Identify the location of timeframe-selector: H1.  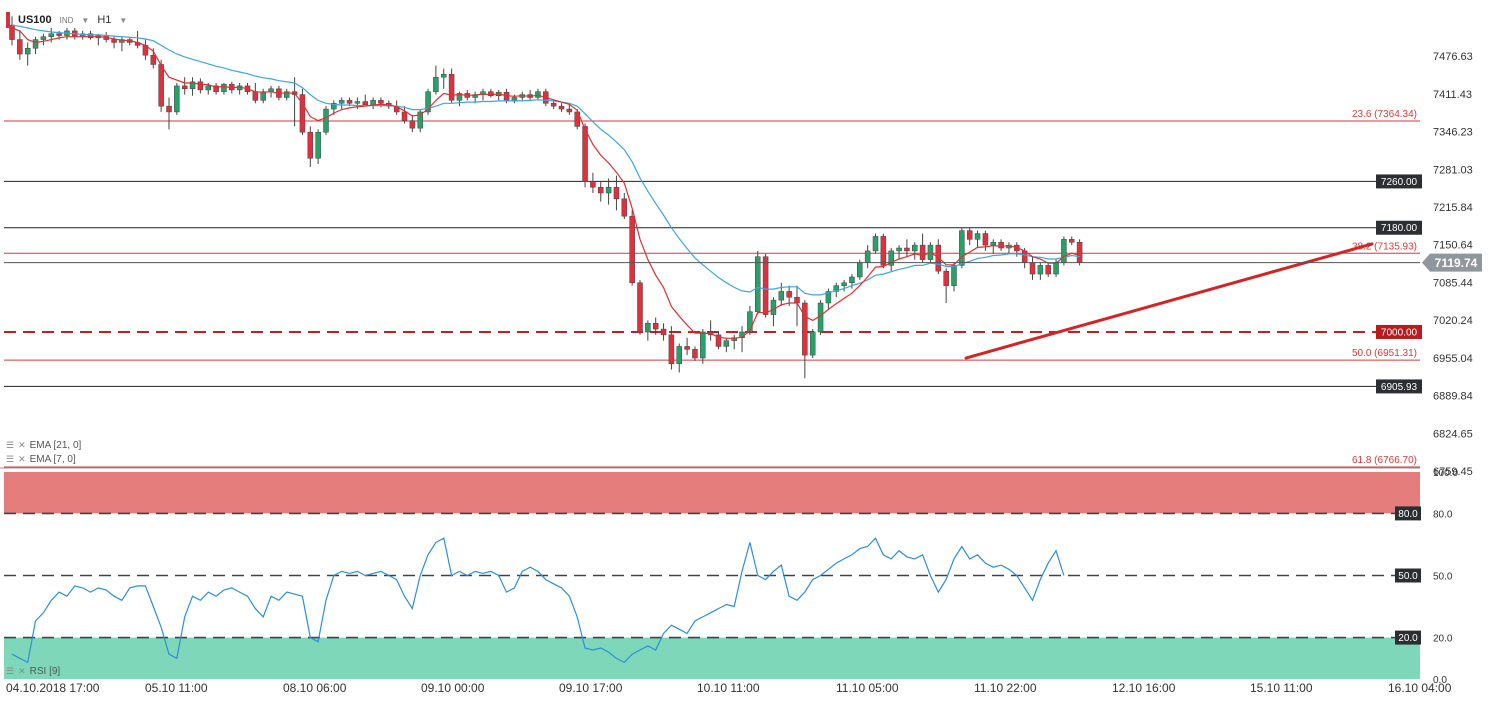
(104, 20).